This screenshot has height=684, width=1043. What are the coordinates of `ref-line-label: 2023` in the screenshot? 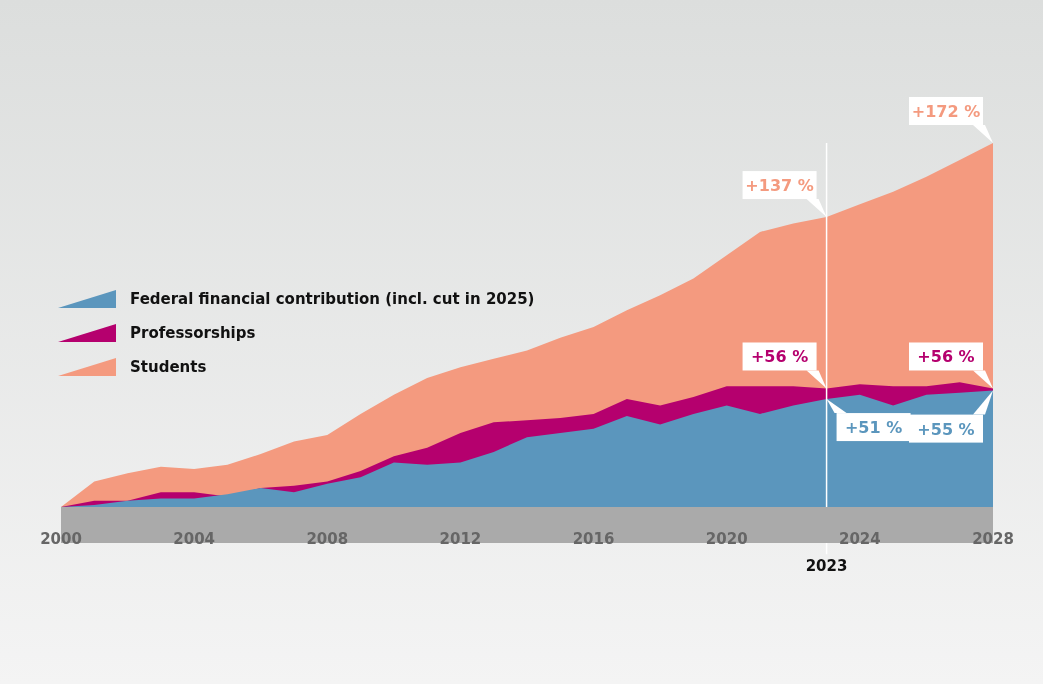 It's located at (826, 566).